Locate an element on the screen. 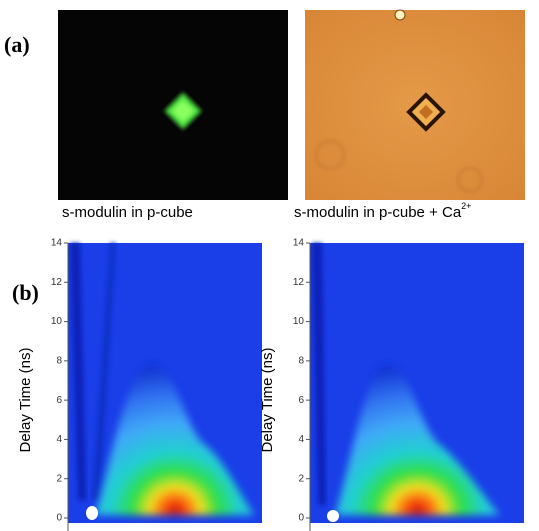 The height and width of the screenshot is (531, 539). caption: s-modulin in p-cube + Ca2+ is located at coordinates (382, 211).